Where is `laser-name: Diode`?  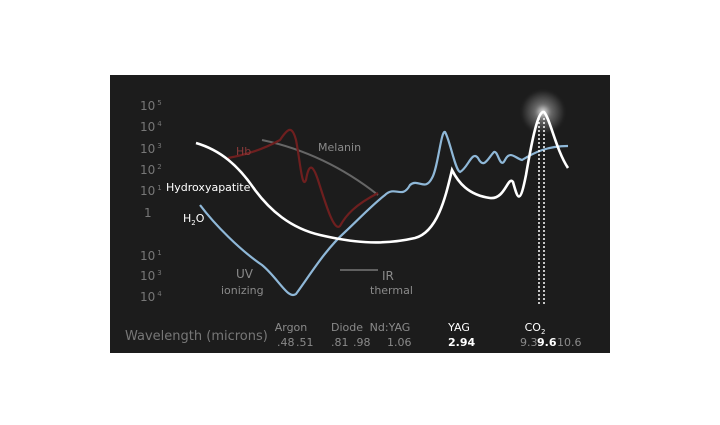
laser-name: Diode is located at coordinates (347, 327).